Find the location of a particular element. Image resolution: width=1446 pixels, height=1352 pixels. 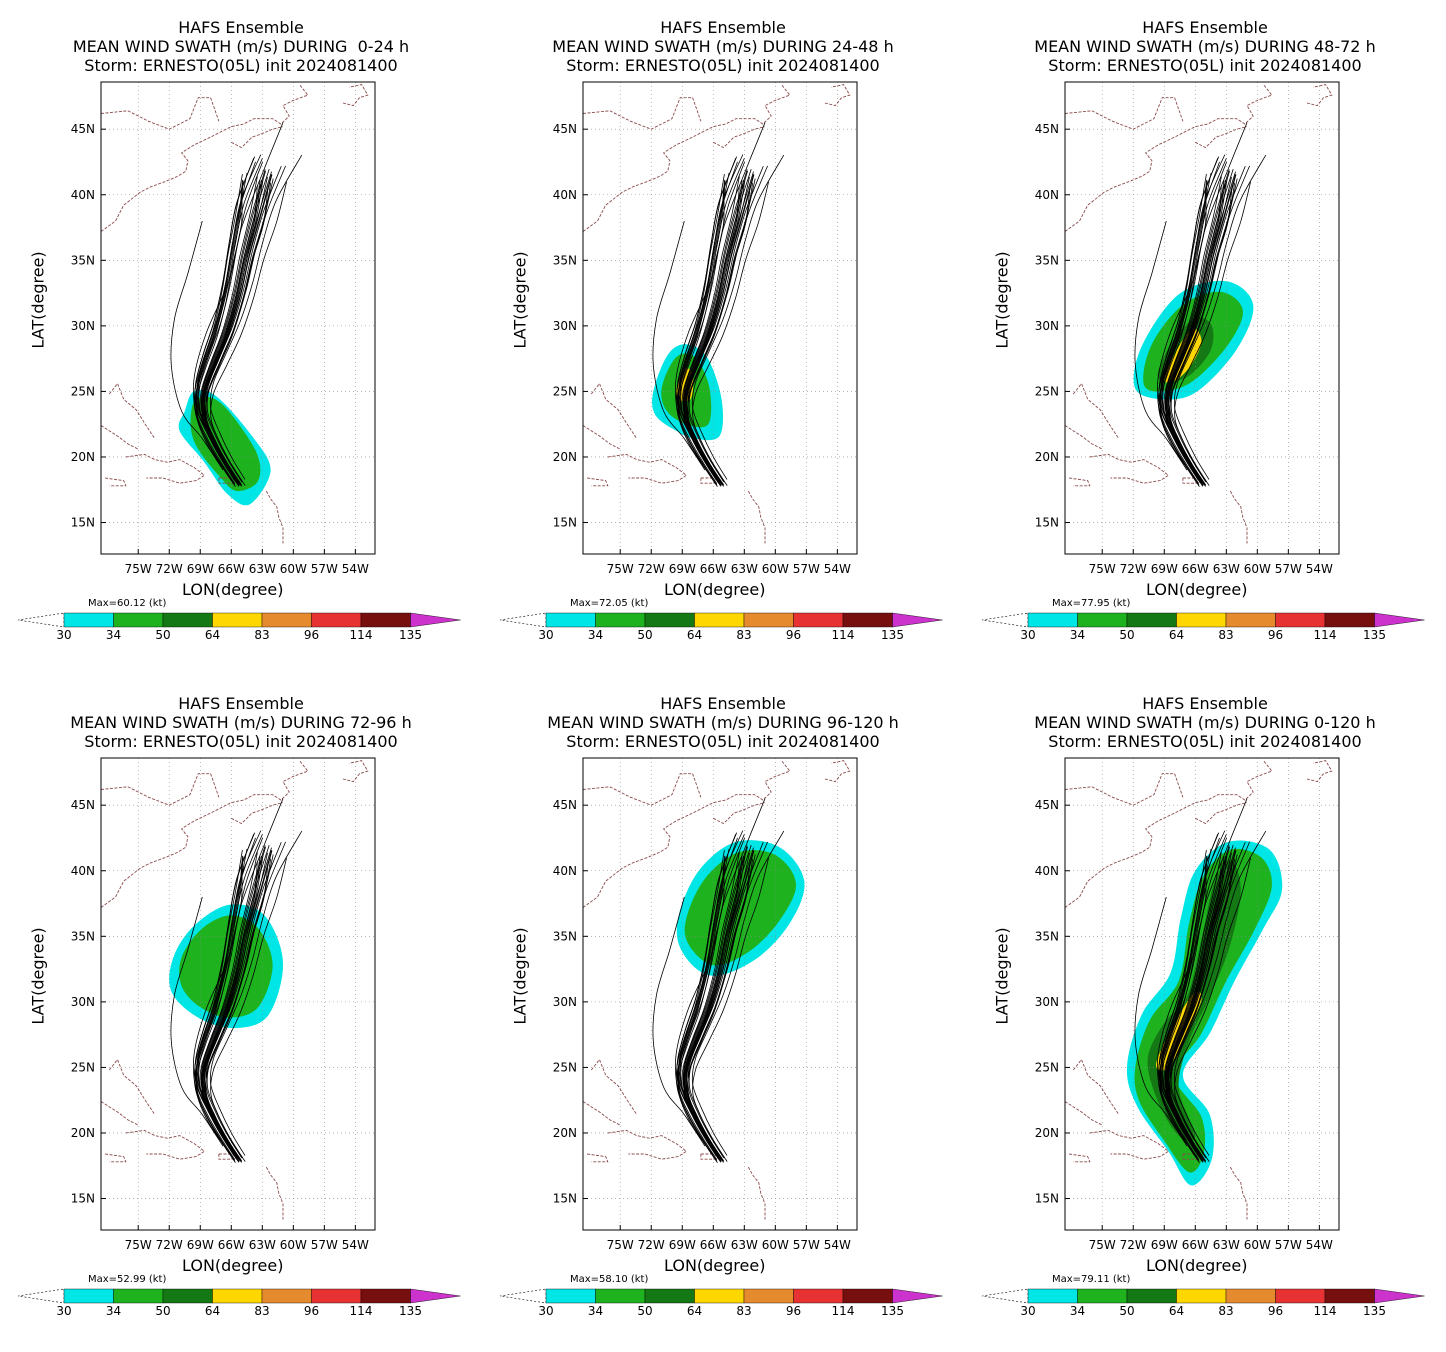

max-wind-label: Max=77.95 (kt) is located at coordinates (1091, 603).